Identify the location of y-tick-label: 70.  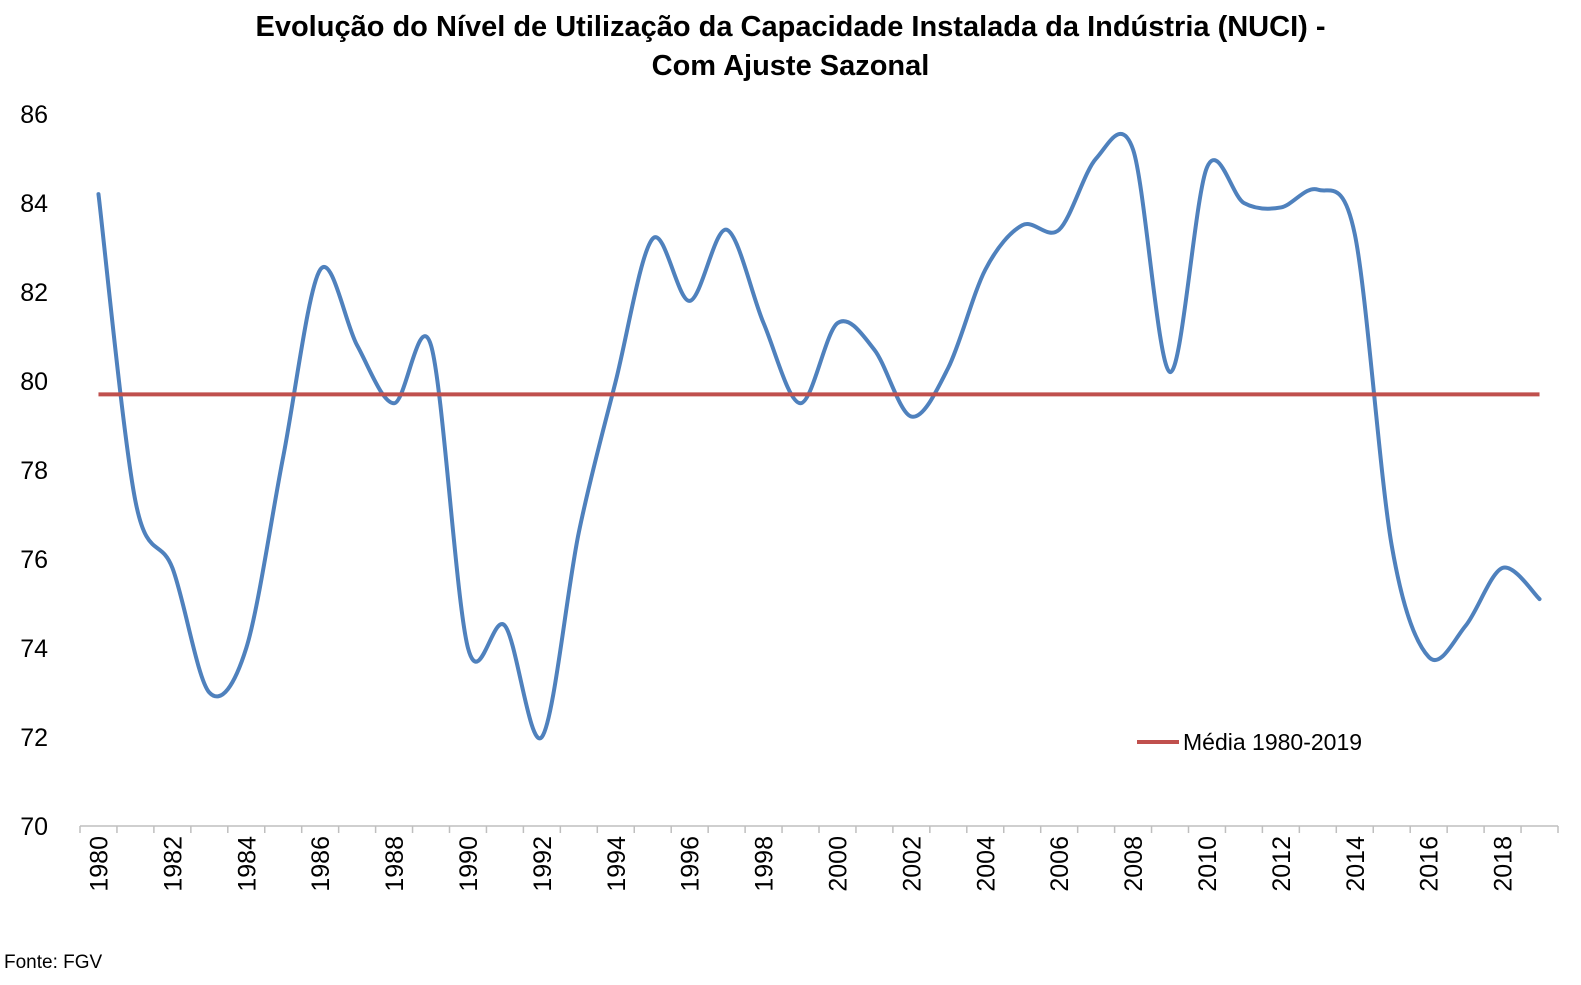
(34, 827).